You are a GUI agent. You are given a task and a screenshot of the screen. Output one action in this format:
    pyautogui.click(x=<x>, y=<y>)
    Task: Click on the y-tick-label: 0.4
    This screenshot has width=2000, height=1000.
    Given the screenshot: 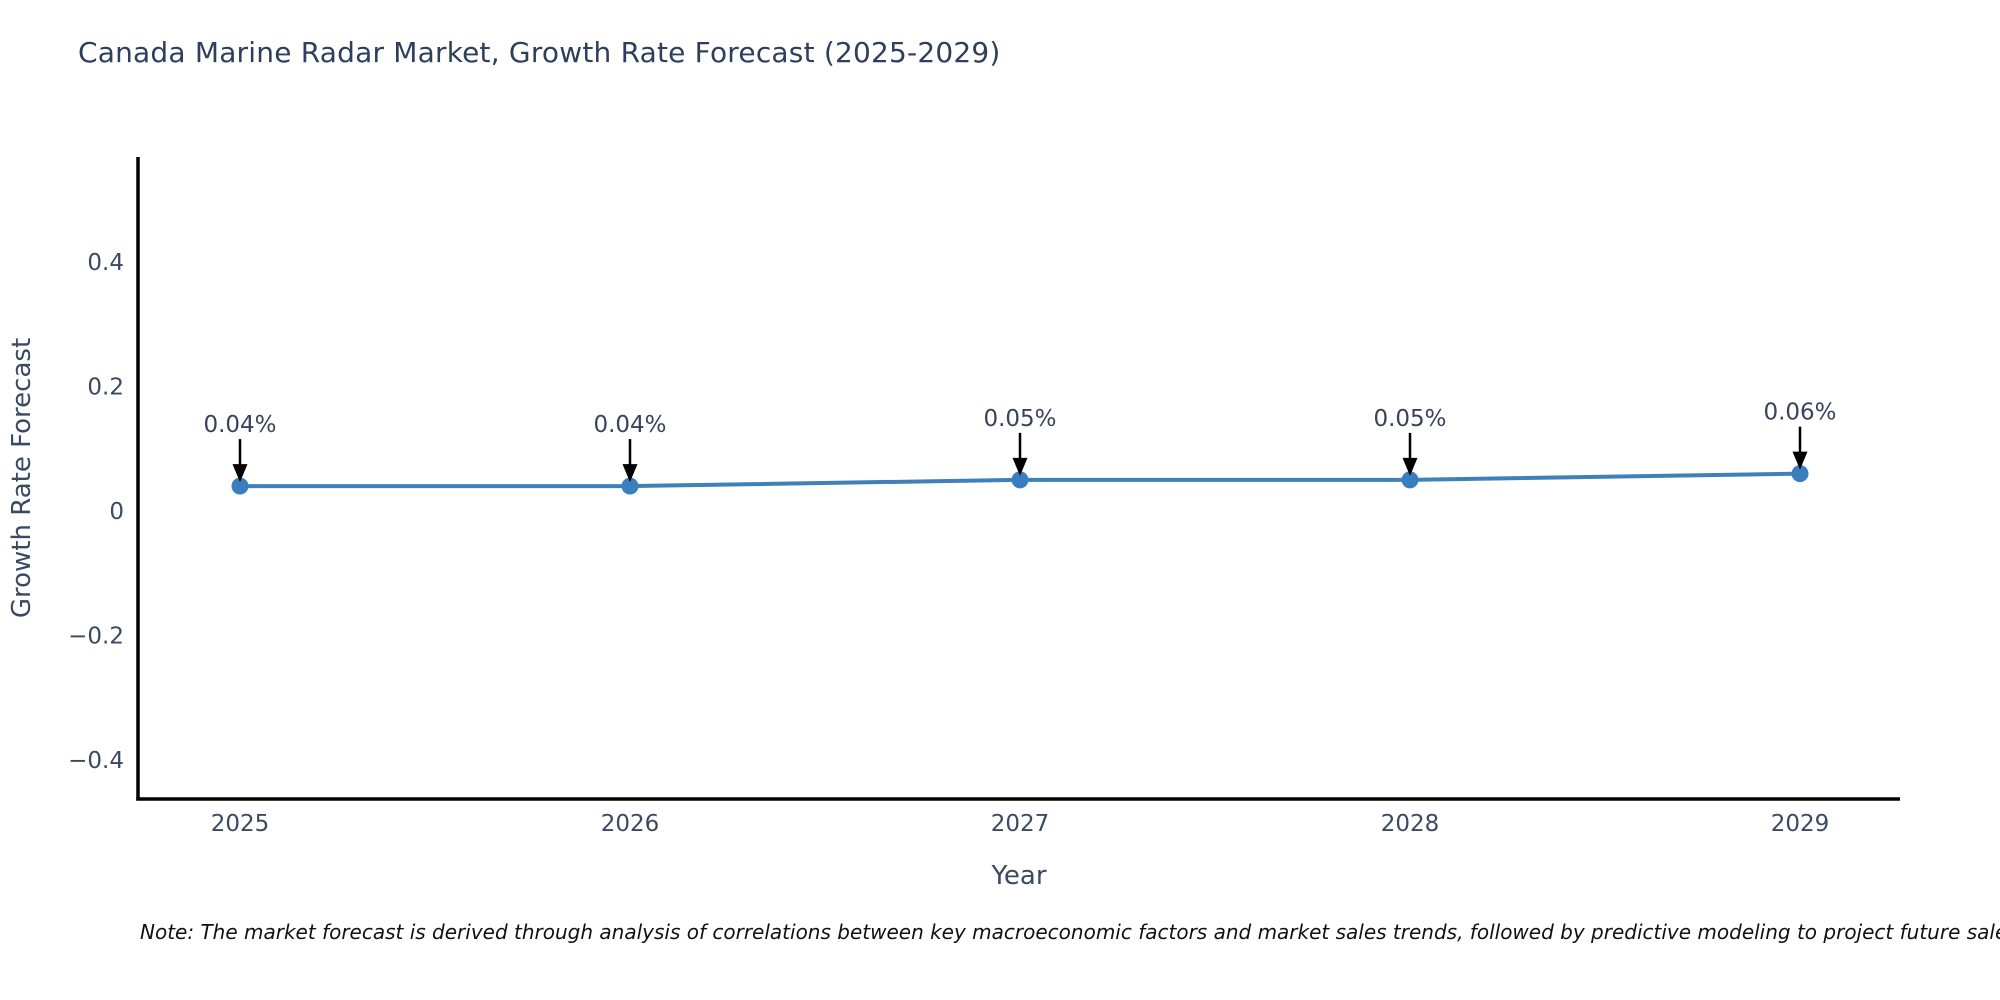 What is the action you would take?
    pyautogui.click(x=105, y=263)
    